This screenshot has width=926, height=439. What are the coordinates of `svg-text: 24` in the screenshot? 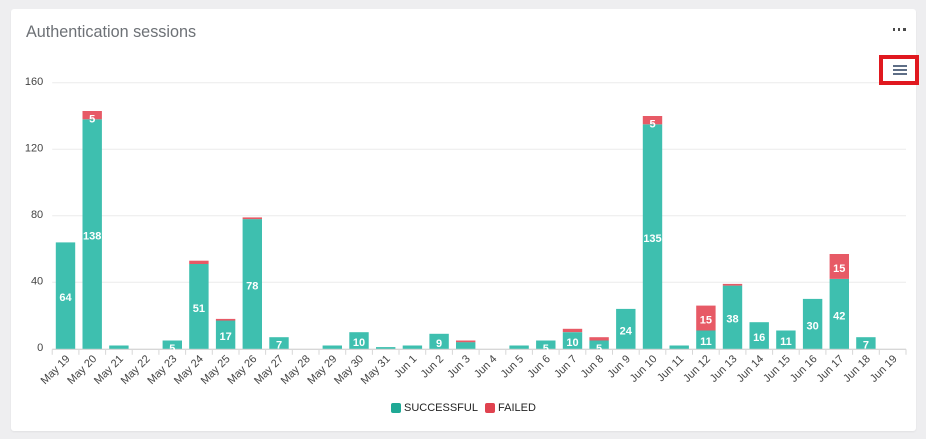 It's located at (626, 331).